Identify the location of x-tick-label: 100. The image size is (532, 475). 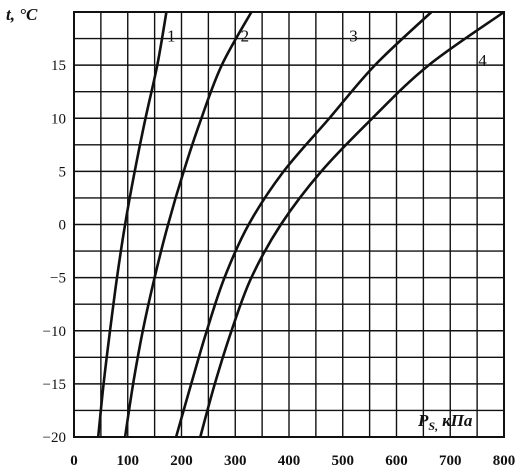
(128, 461).